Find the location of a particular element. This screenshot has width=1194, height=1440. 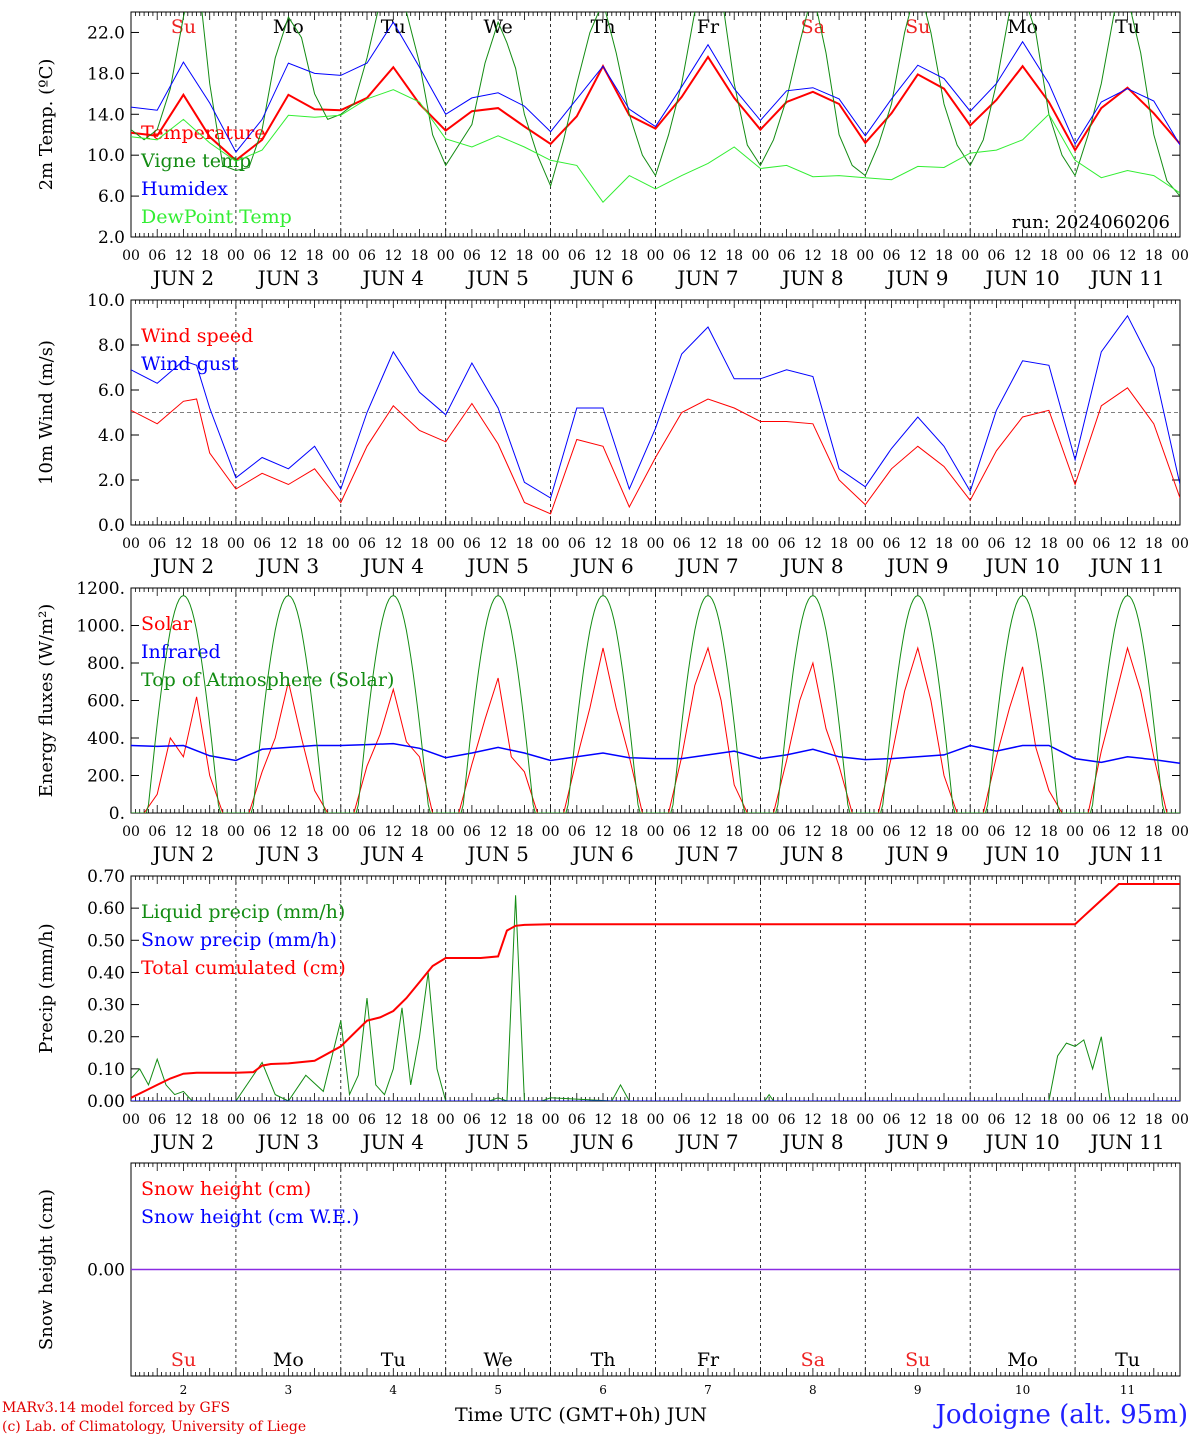

legend-entry: Top of Atmosphere (Solar) is located at coordinates (267, 680).